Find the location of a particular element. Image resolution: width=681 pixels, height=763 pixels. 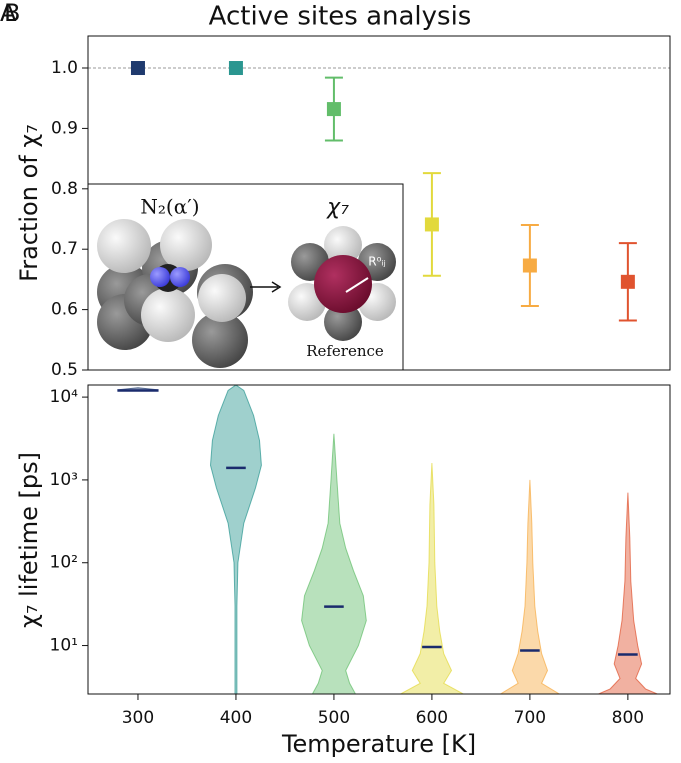

y-tick-label: 10¹ is located at coordinates (64, 646).